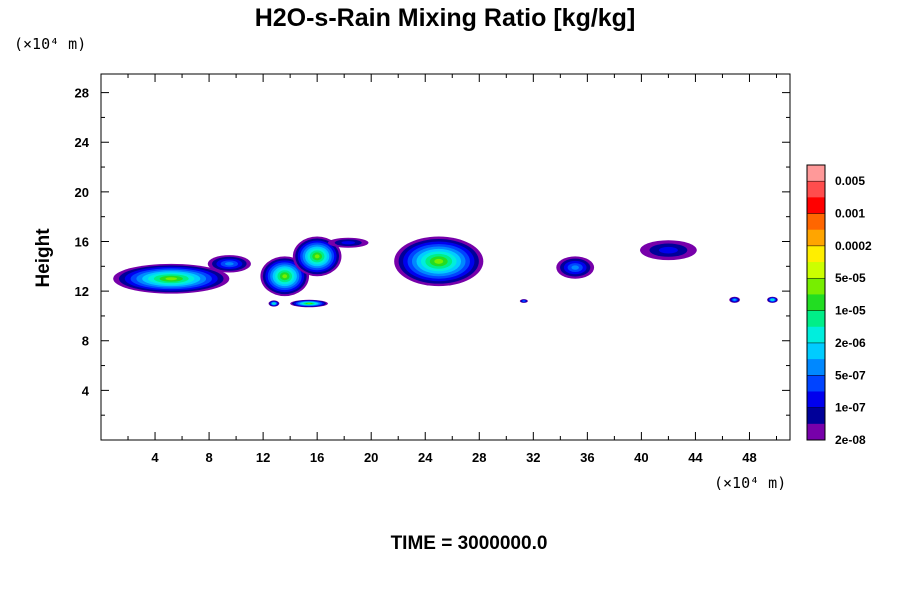 This screenshot has width=900, height=600. I want to click on colorbar-label: 0.001, so click(850, 214).